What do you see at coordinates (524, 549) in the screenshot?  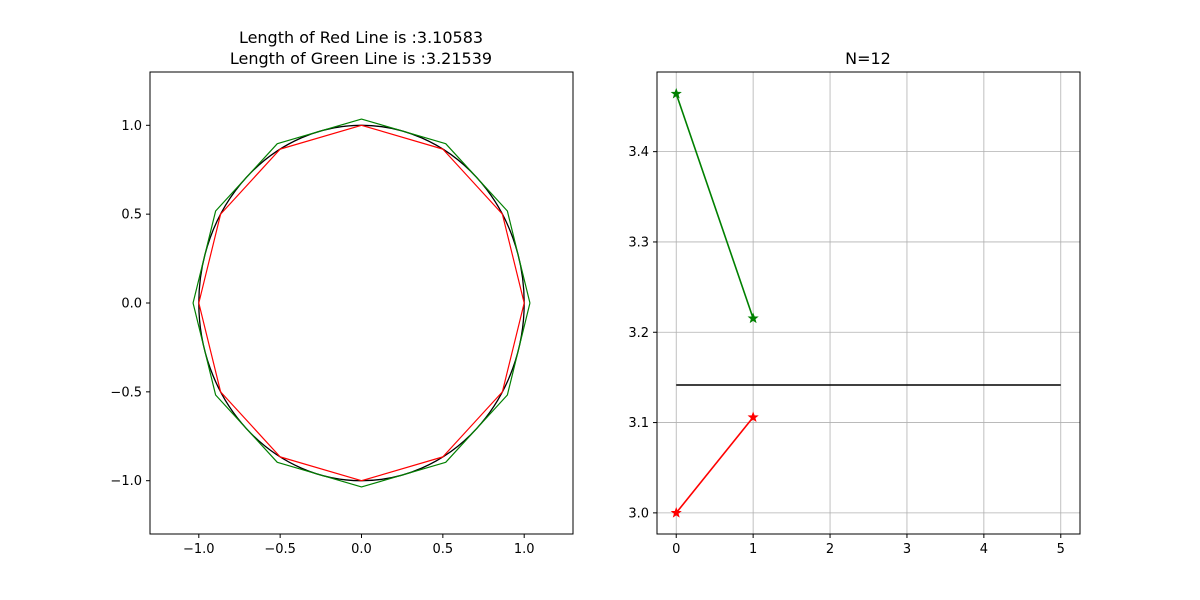 I see `left-chart-xtick-label: 1.0` at bounding box center [524, 549].